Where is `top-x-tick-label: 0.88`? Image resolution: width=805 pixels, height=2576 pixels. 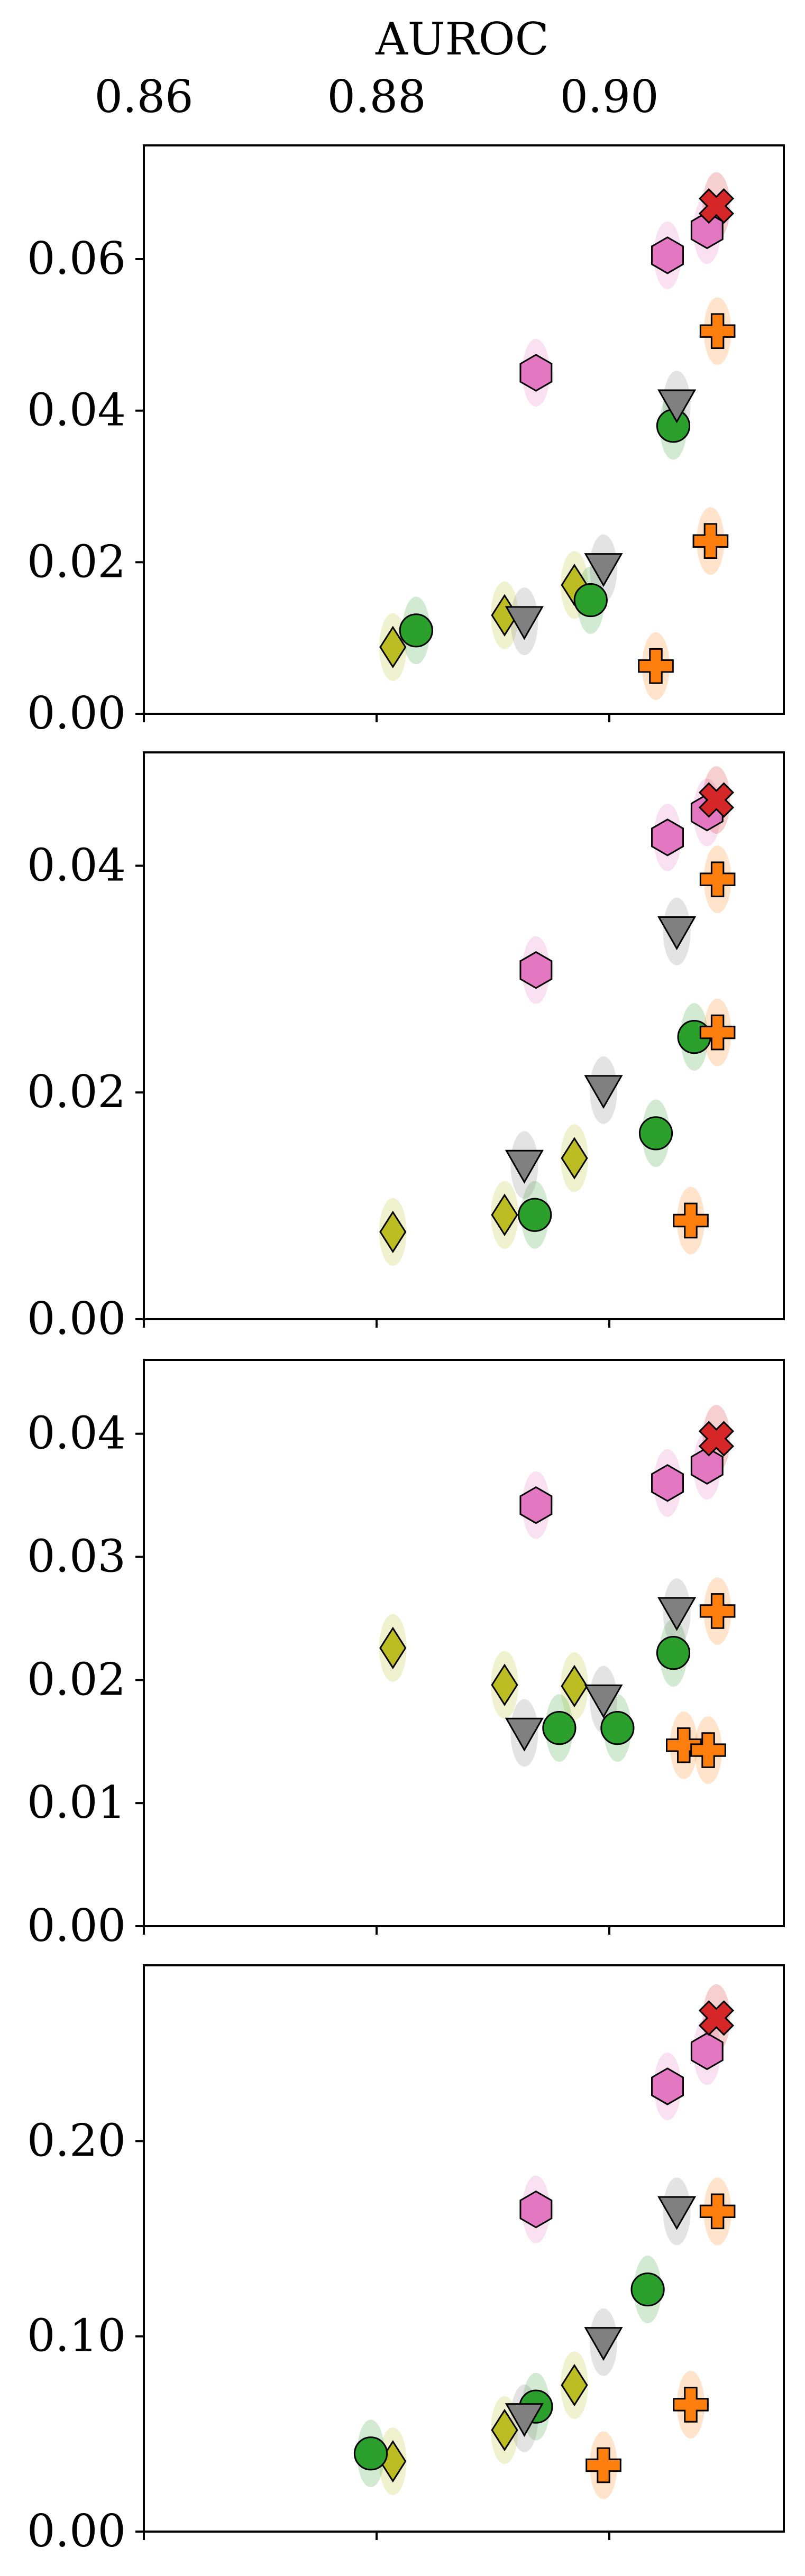
top-x-tick-label: 0.88 is located at coordinates (376, 97).